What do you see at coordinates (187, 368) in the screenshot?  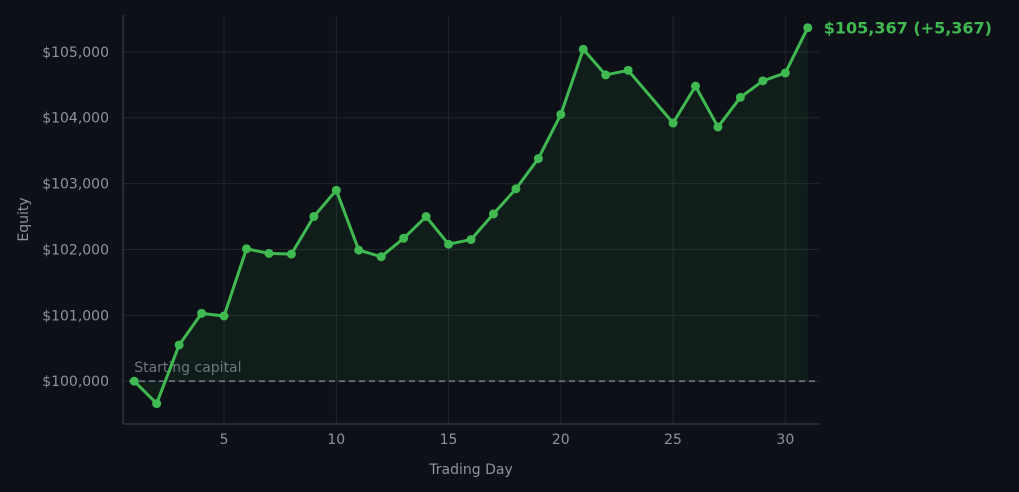 I see `starting-capital-label: Starting capital` at bounding box center [187, 368].